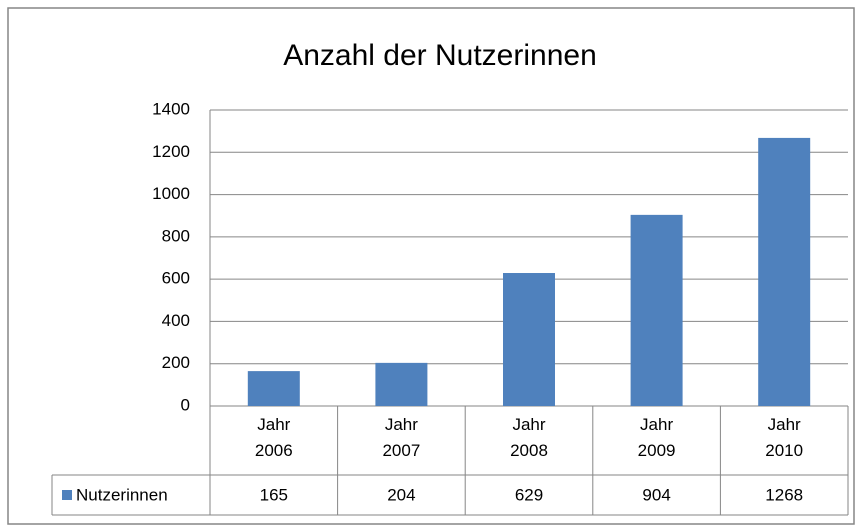 Image resolution: width=858 pixels, height=529 pixels. What do you see at coordinates (176, 362) in the screenshot?
I see `y-tick-label: 200` at bounding box center [176, 362].